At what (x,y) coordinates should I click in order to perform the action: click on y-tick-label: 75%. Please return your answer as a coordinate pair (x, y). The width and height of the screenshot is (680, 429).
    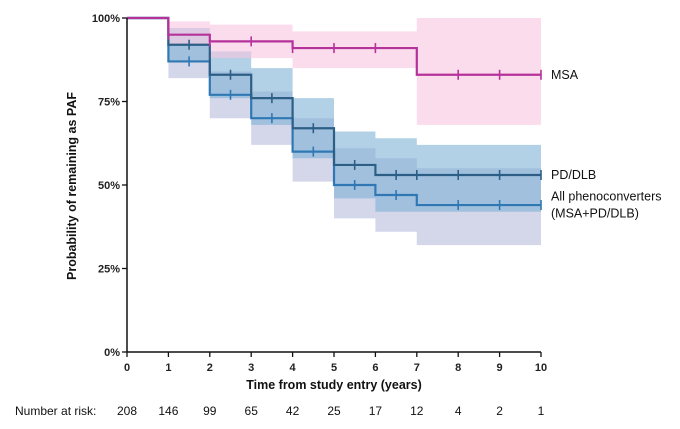
    Looking at the image, I should click on (109, 103).